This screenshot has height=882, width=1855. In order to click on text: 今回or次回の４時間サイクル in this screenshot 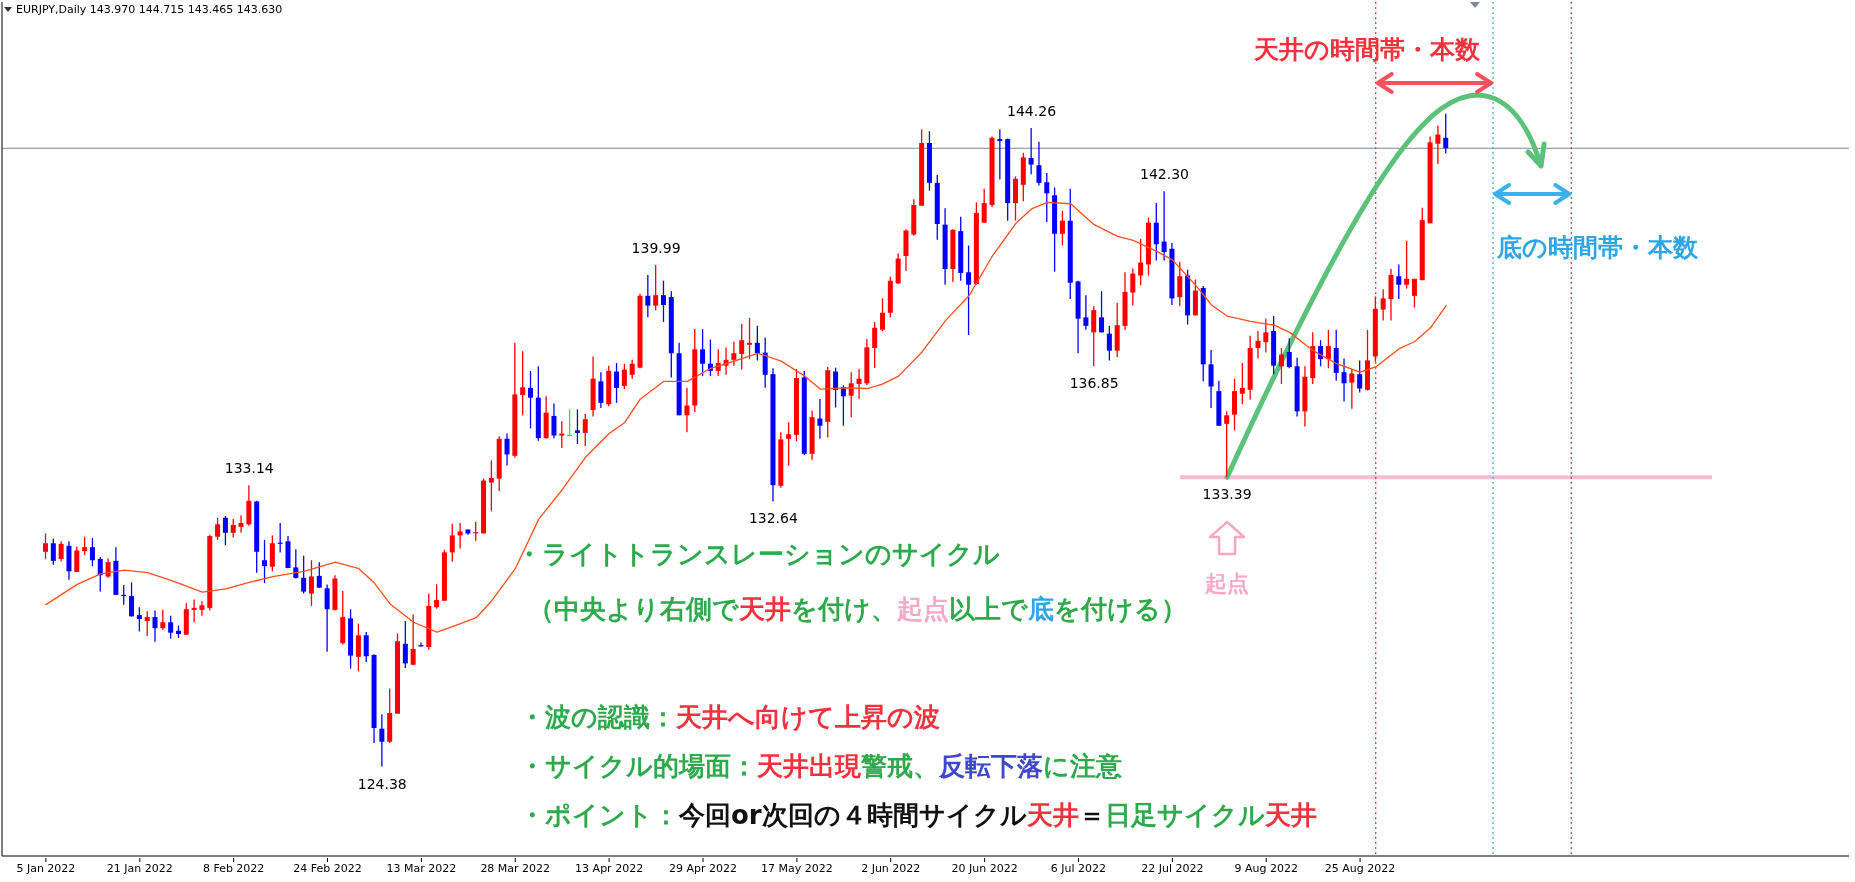, I will do `click(853, 815)`.